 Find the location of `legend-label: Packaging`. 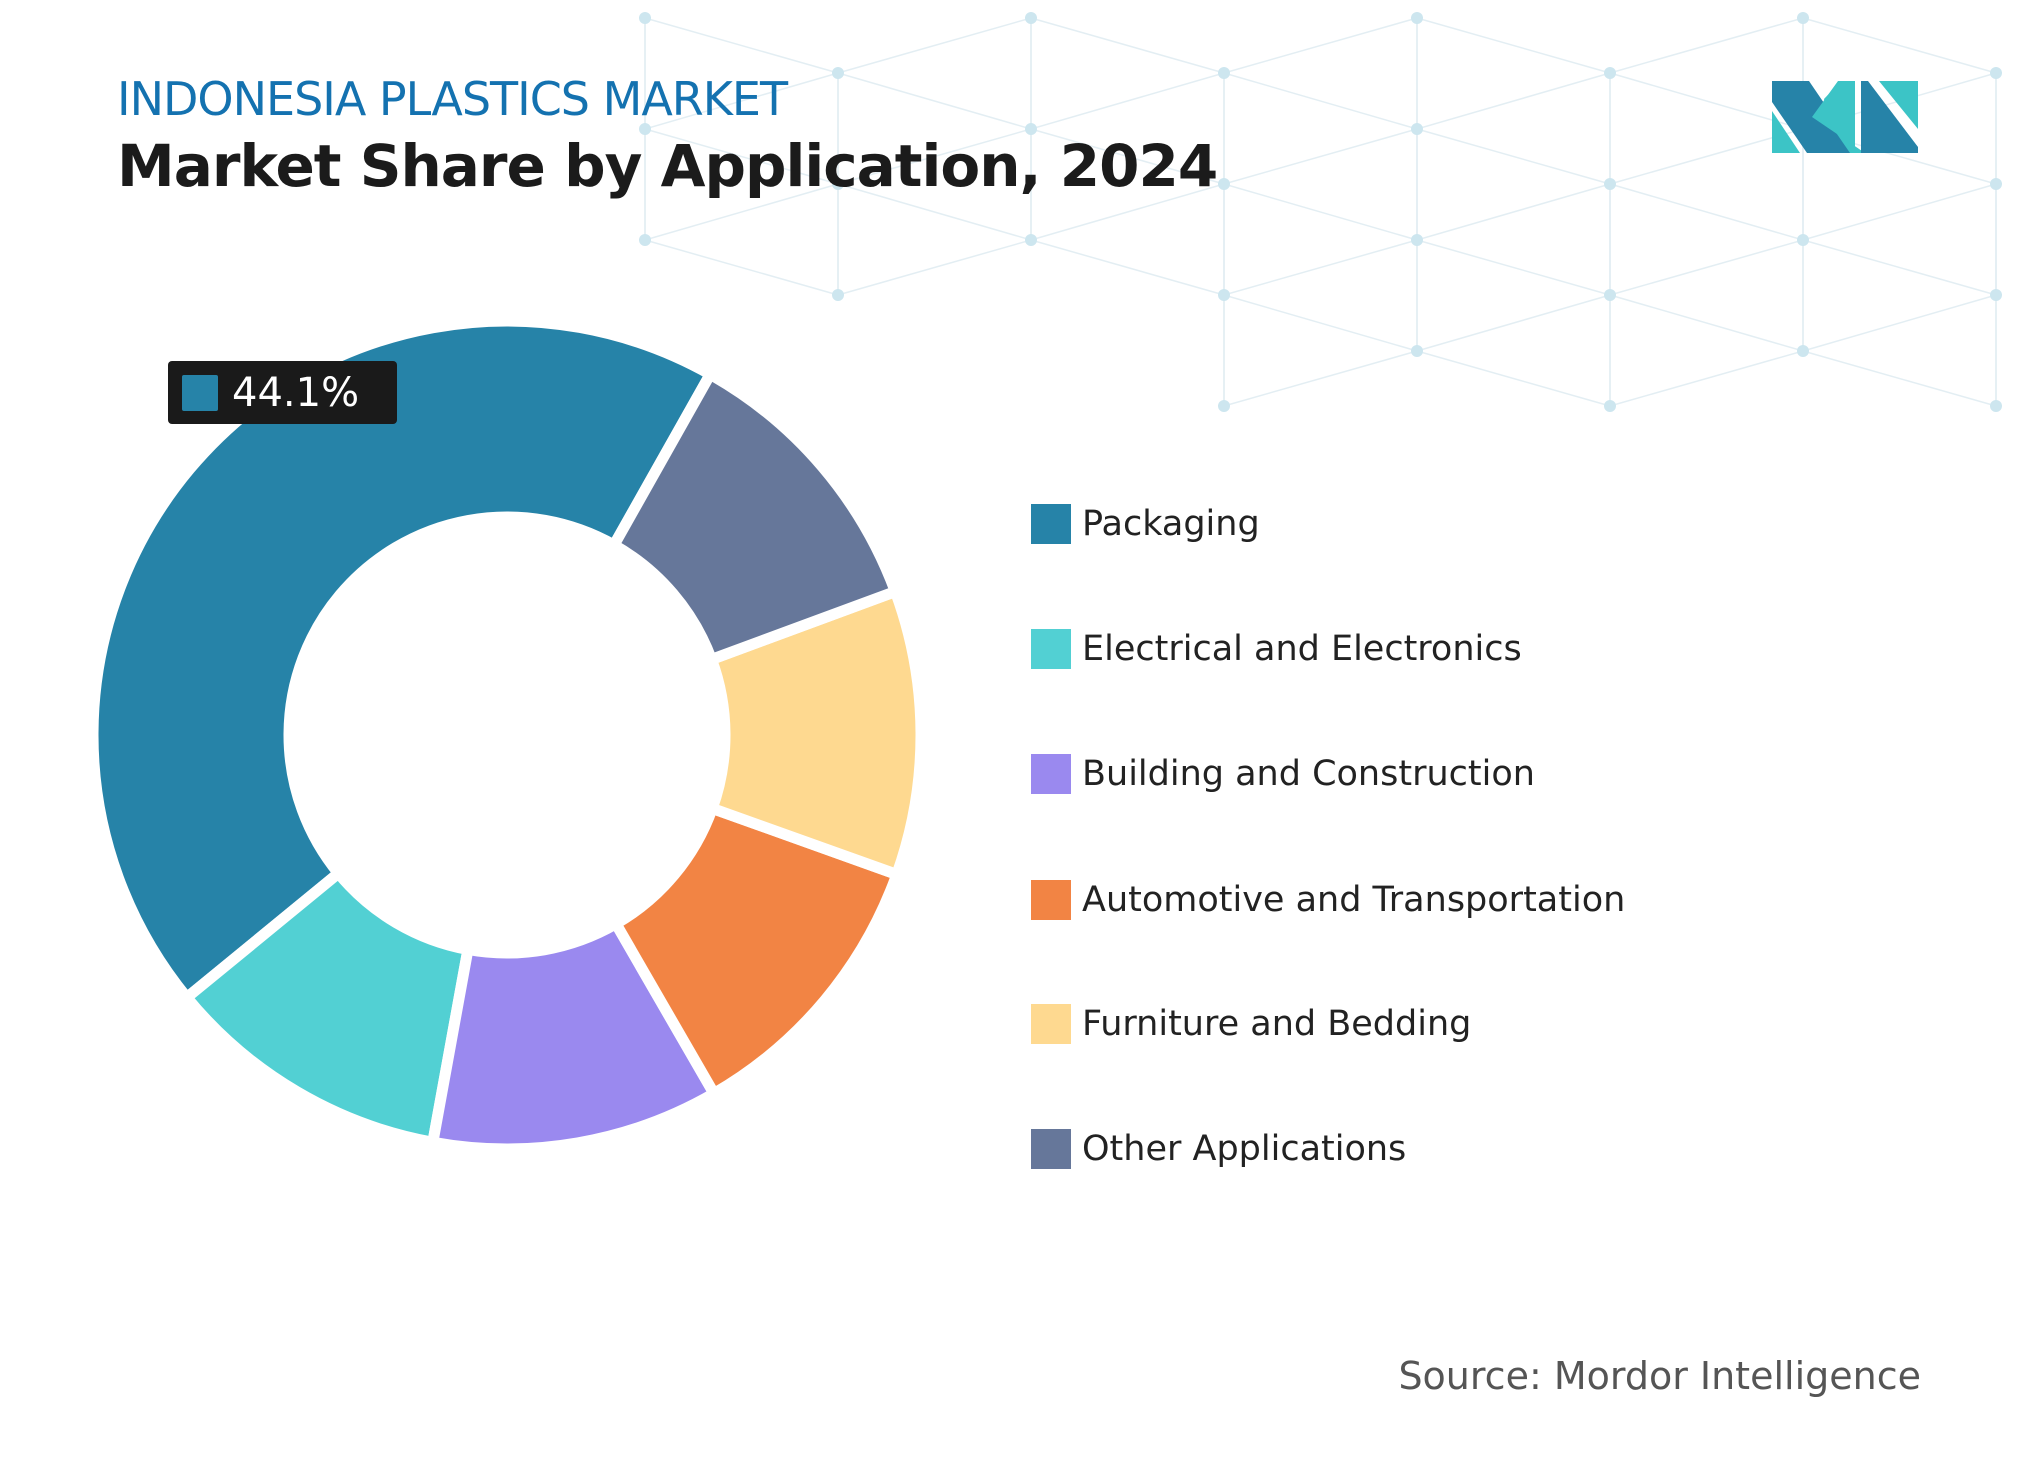

legend-label: Packaging is located at coordinates (1171, 524).